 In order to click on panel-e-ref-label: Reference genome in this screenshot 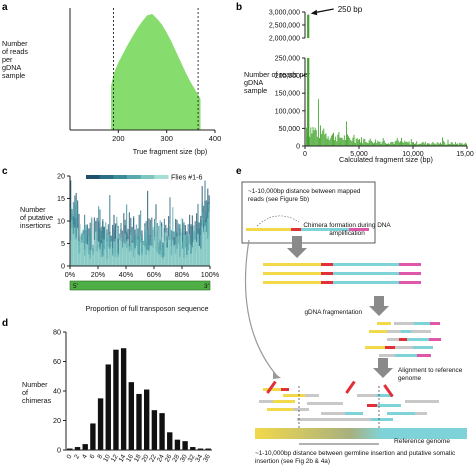, I will do `click(422, 441)`.